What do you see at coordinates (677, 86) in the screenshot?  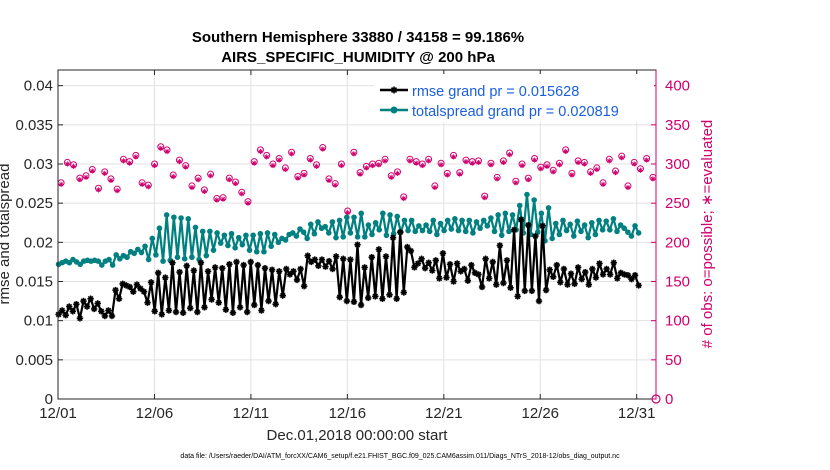 I see `y2-tick-label: 400` at bounding box center [677, 86].